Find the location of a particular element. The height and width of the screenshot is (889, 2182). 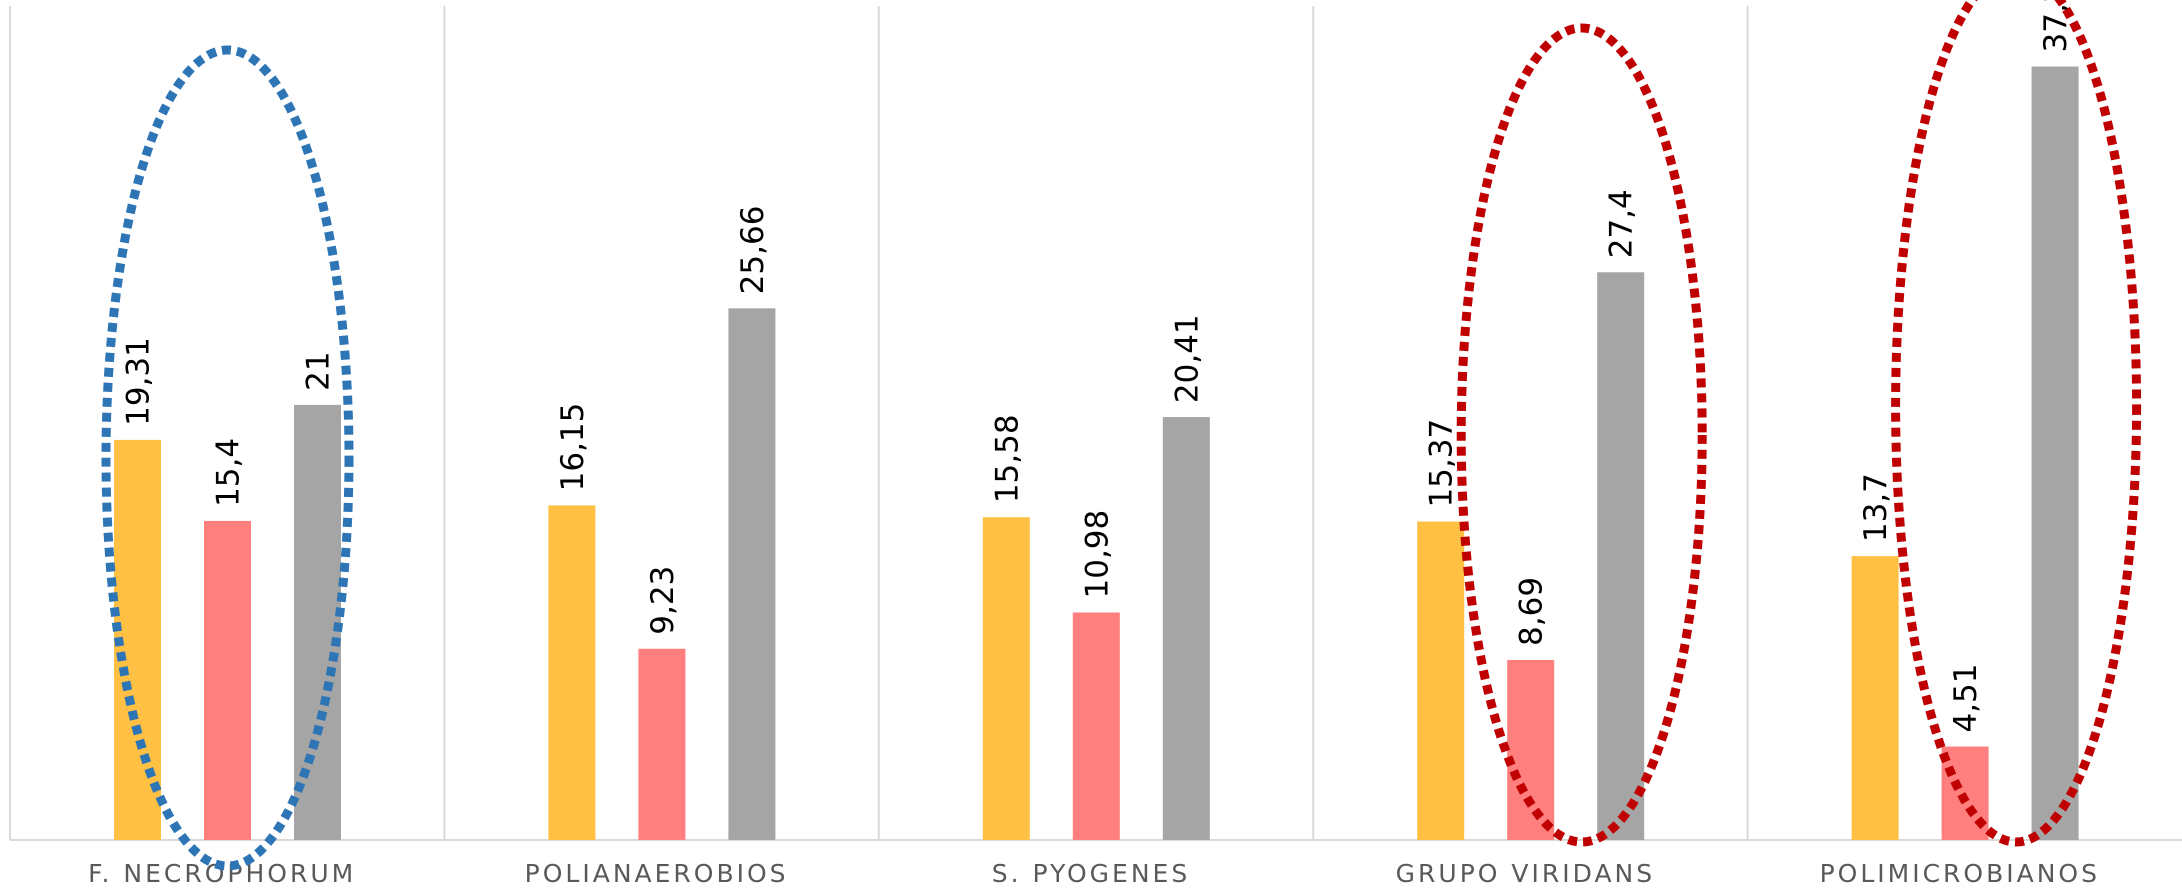

data-label: 4,51 is located at coordinates (1966, 698).